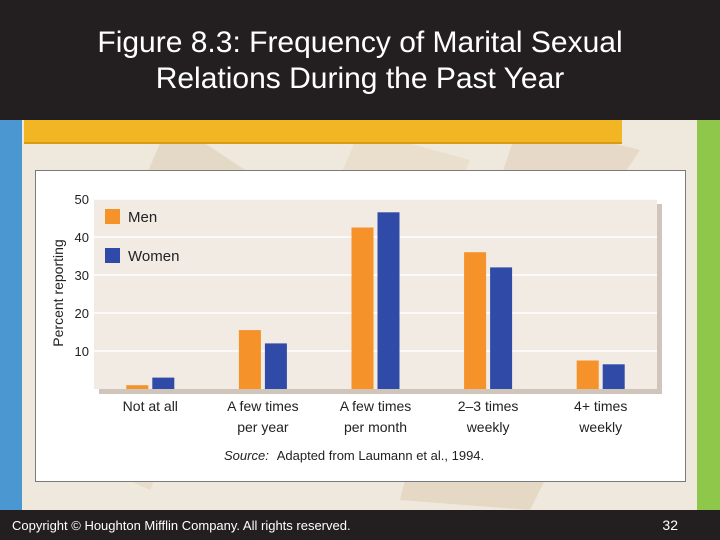 Image resolution: width=720 pixels, height=540 pixels. What do you see at coordinates (11, 315) in the screenshot?
I see `left-accent-stripe` at bounding box center [11, 315].